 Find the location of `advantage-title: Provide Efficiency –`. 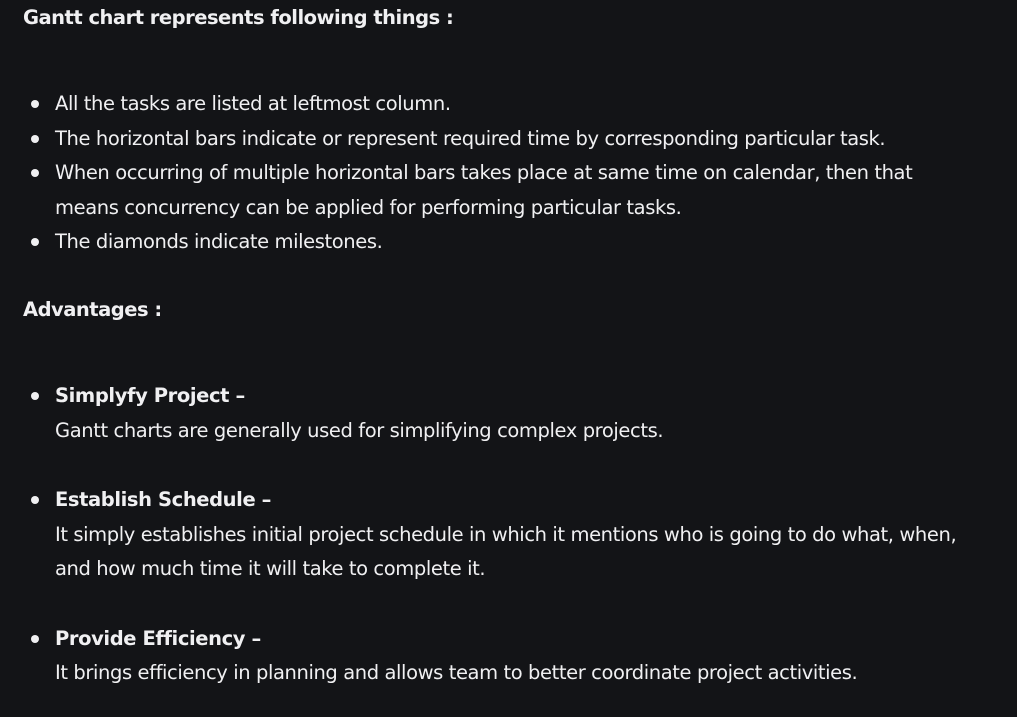

advantage-title: Provide Efficiency – is located at coordinates (158, 638).